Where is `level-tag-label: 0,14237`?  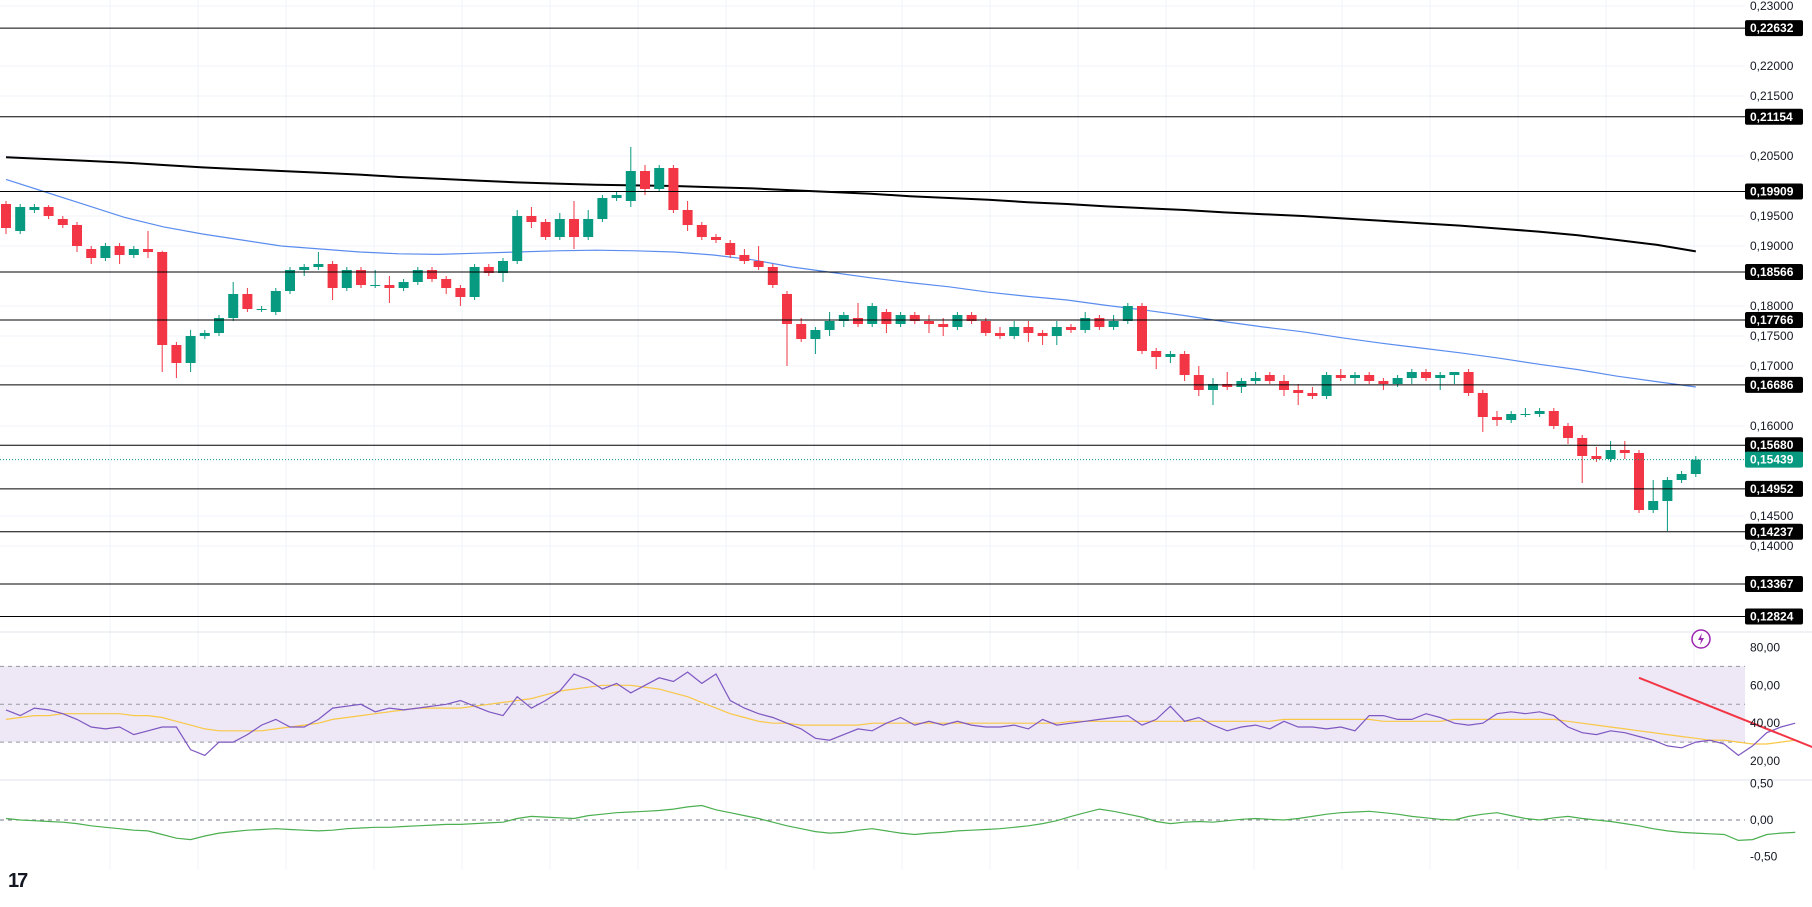
level-tag-label: 0,14237 is located at coordinates (1772, 532).